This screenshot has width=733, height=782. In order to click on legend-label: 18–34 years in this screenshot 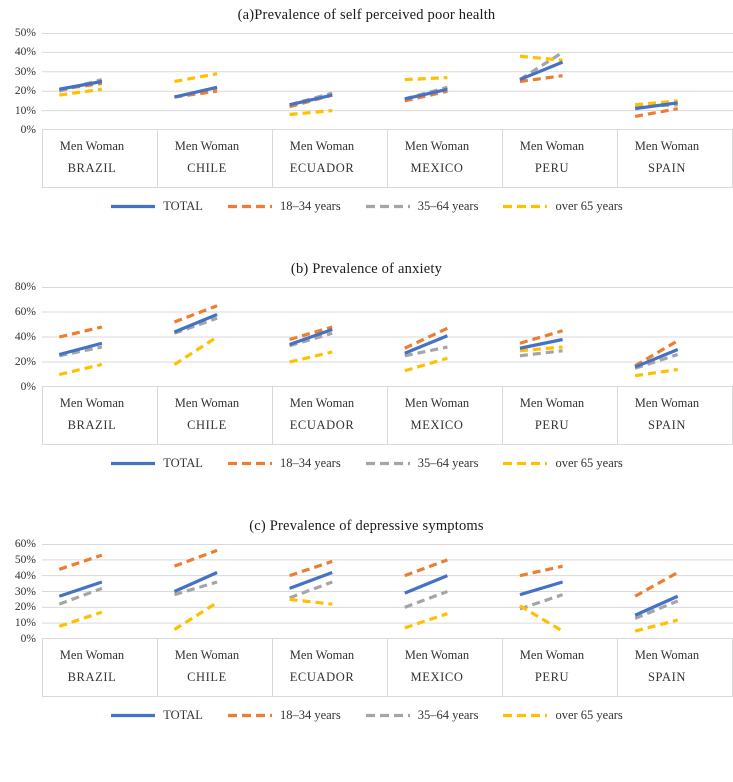, I will do `click(310, 462)`.